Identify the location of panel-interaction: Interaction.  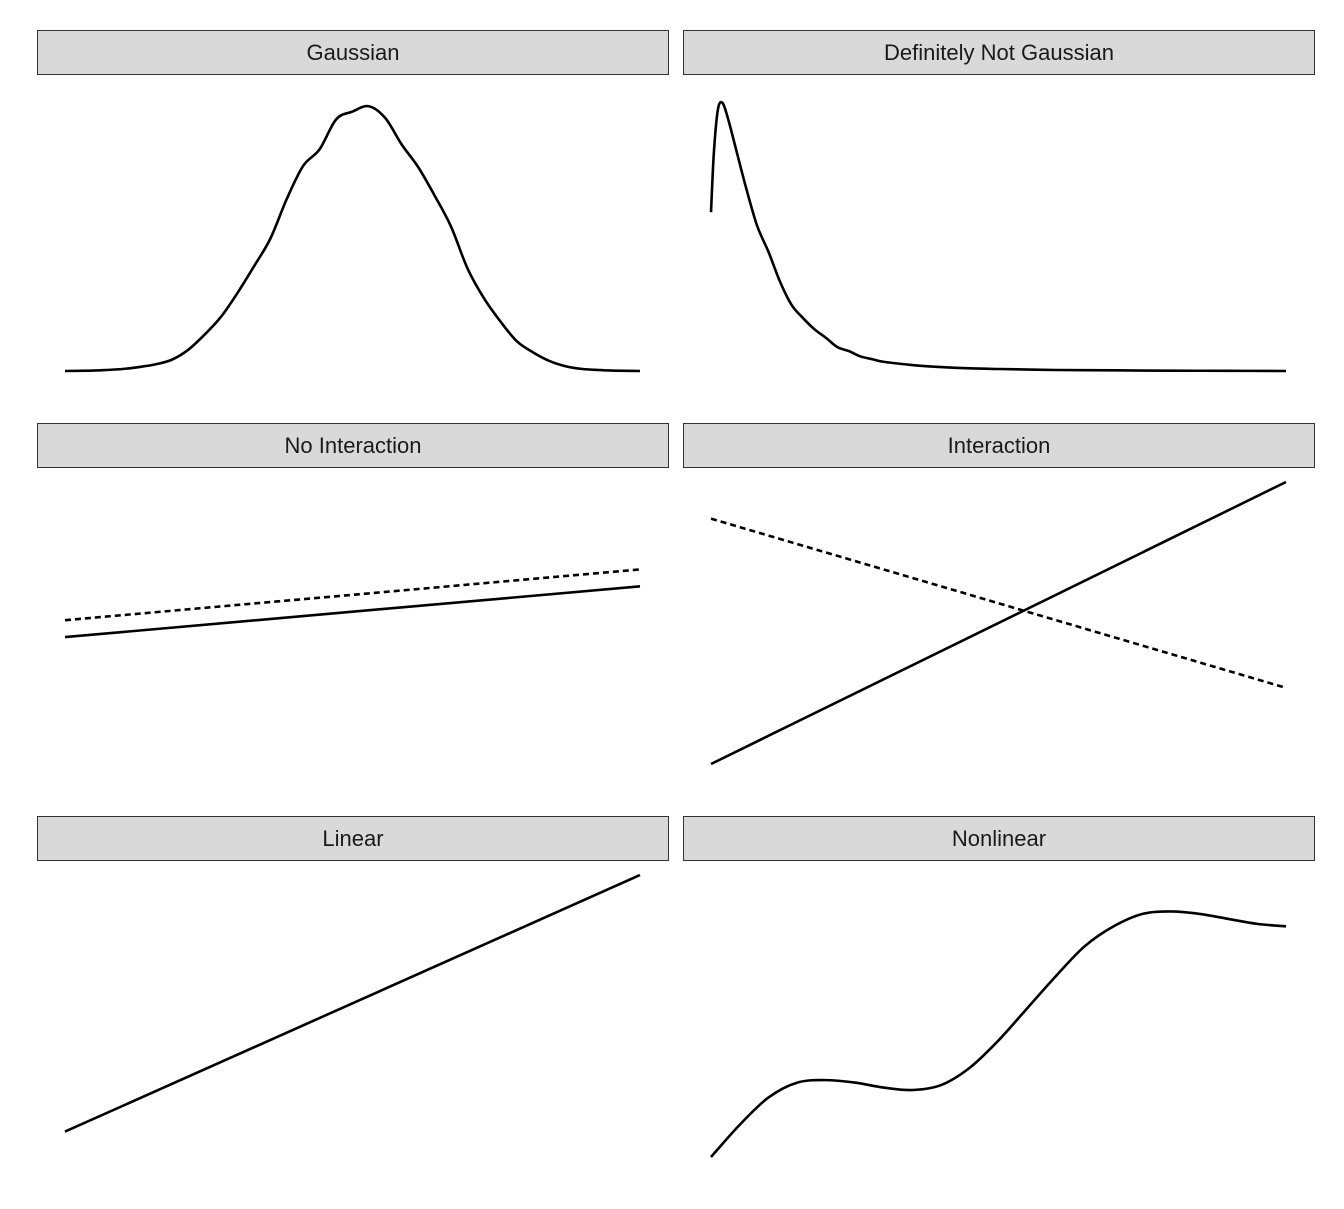
(999, 609).